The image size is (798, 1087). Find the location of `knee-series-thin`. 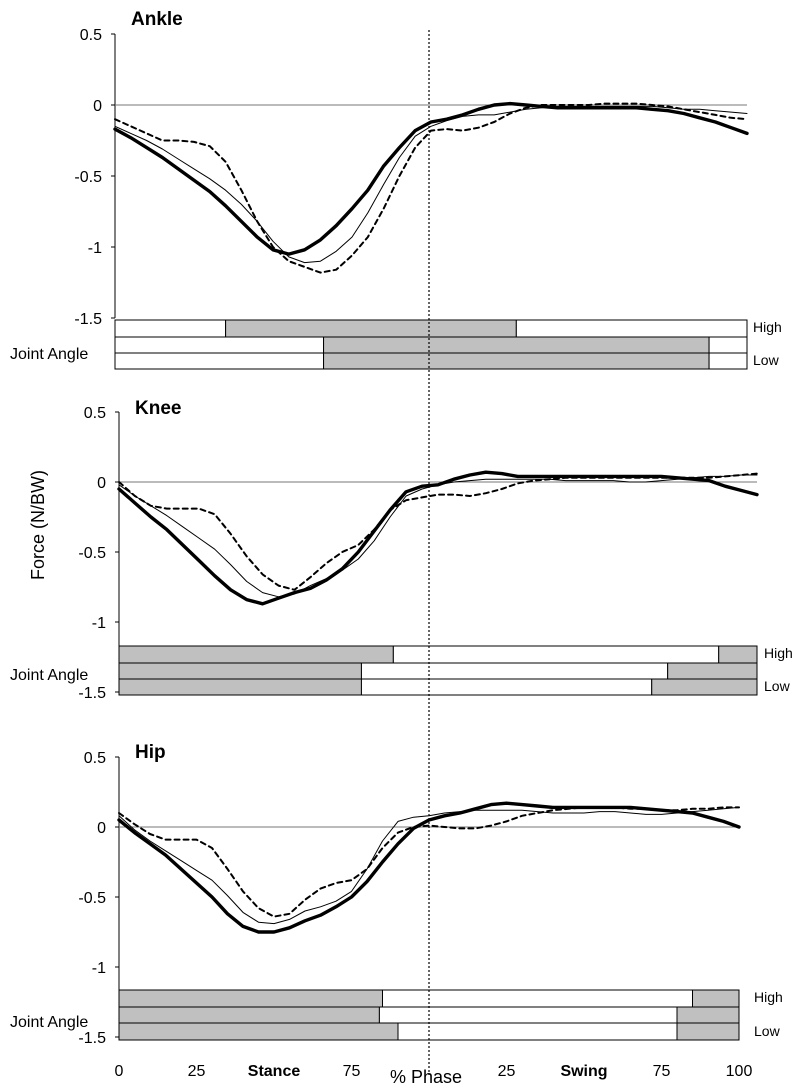

knee-series-thin is located at coordinates (438, 536).